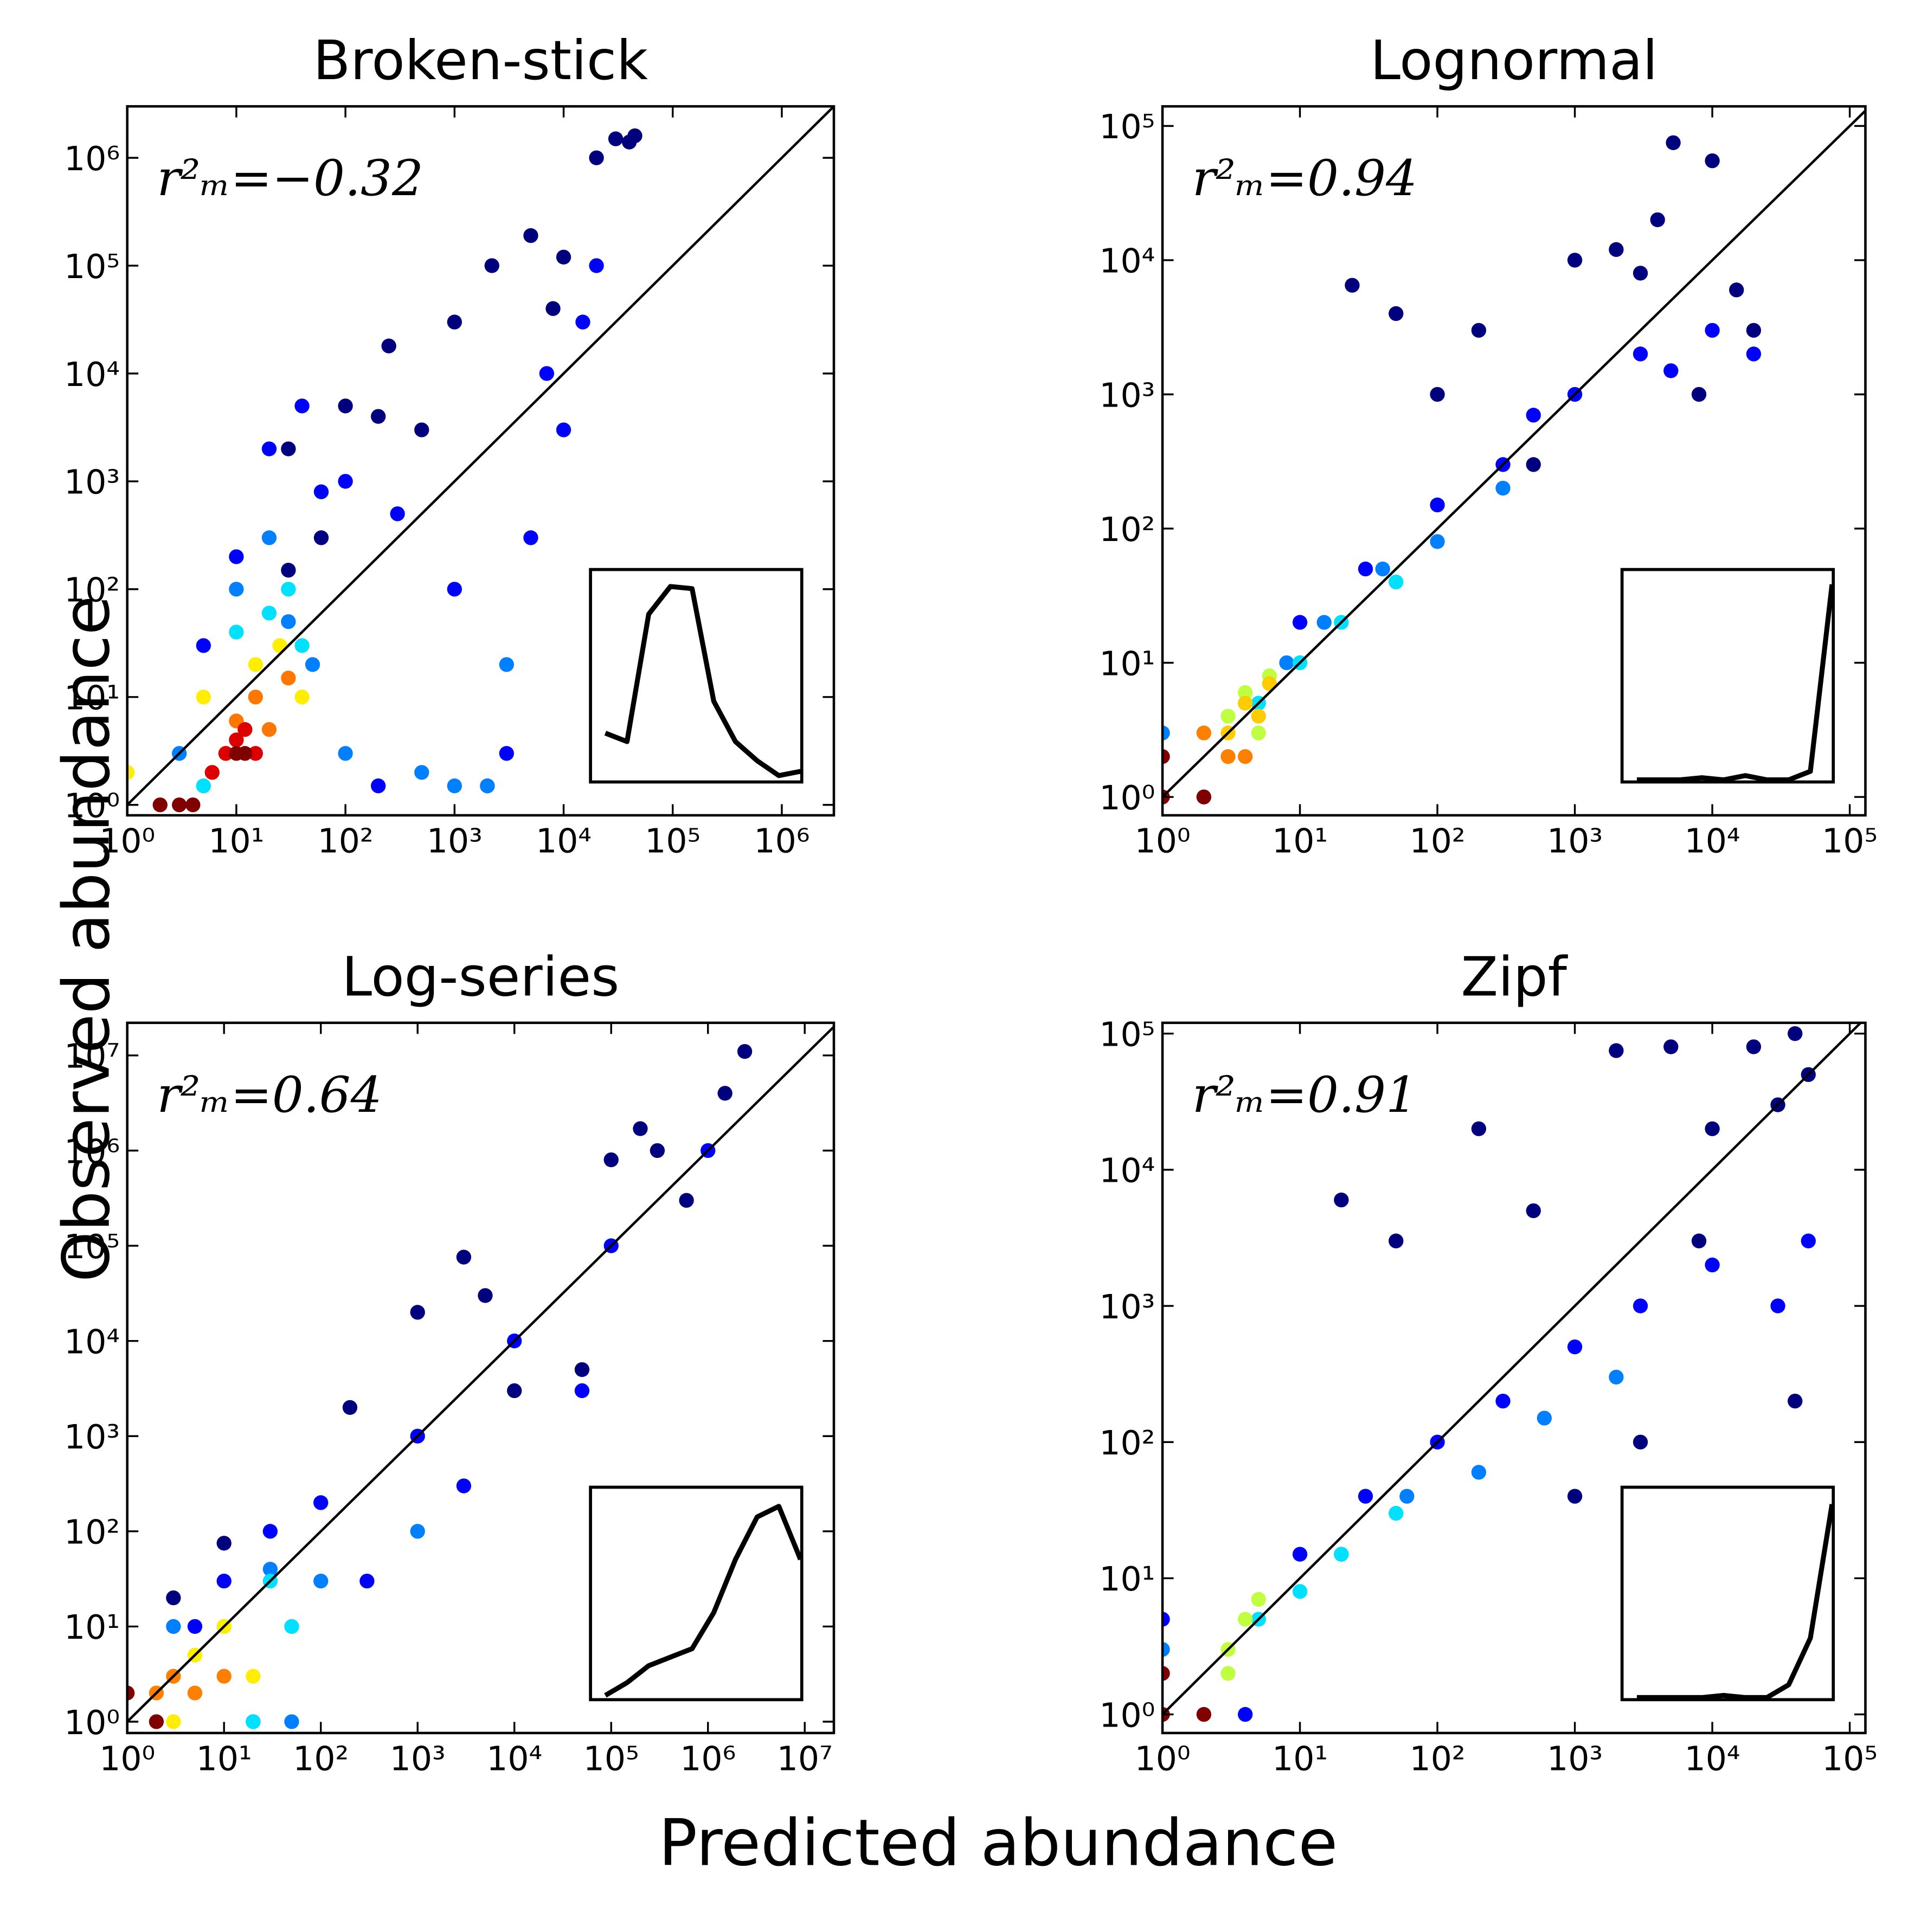 The height and width of the screenshot is (1932, 1921). I want to click on annotation: r²ₘ=0.91, so click(1304, 1095).